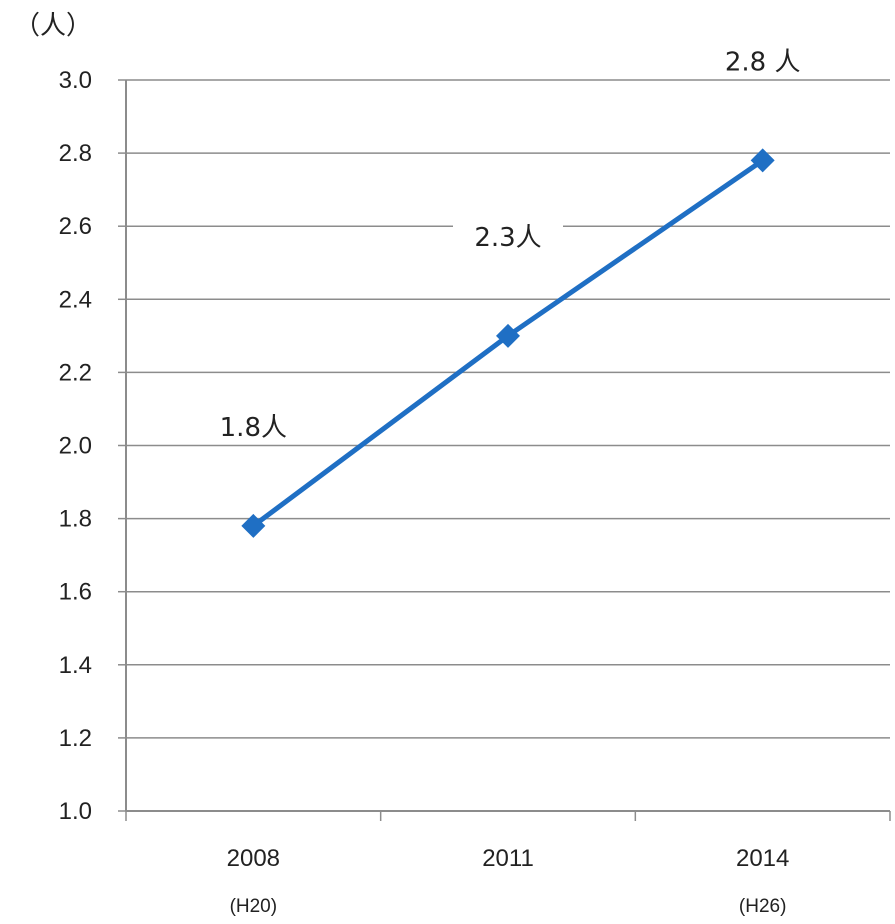 The height and width of the screenshot is (924, 895). I want to click on y-tick-label: 2.6, so click(75, 226).